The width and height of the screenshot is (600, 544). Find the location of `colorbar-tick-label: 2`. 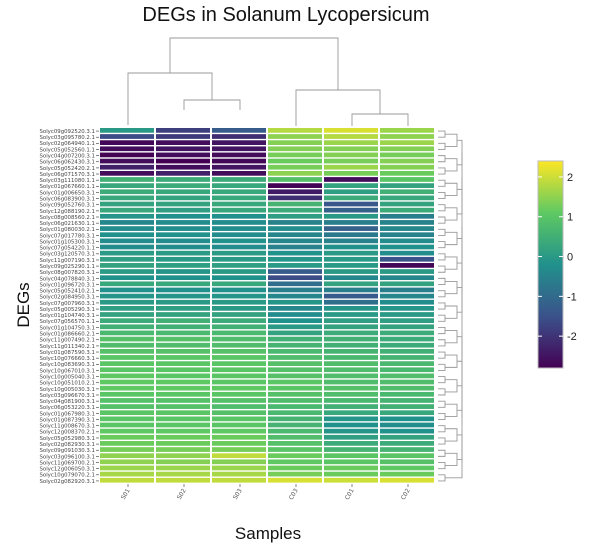

colorbar-tick-label: 2 is located at coordinates (570, 178).